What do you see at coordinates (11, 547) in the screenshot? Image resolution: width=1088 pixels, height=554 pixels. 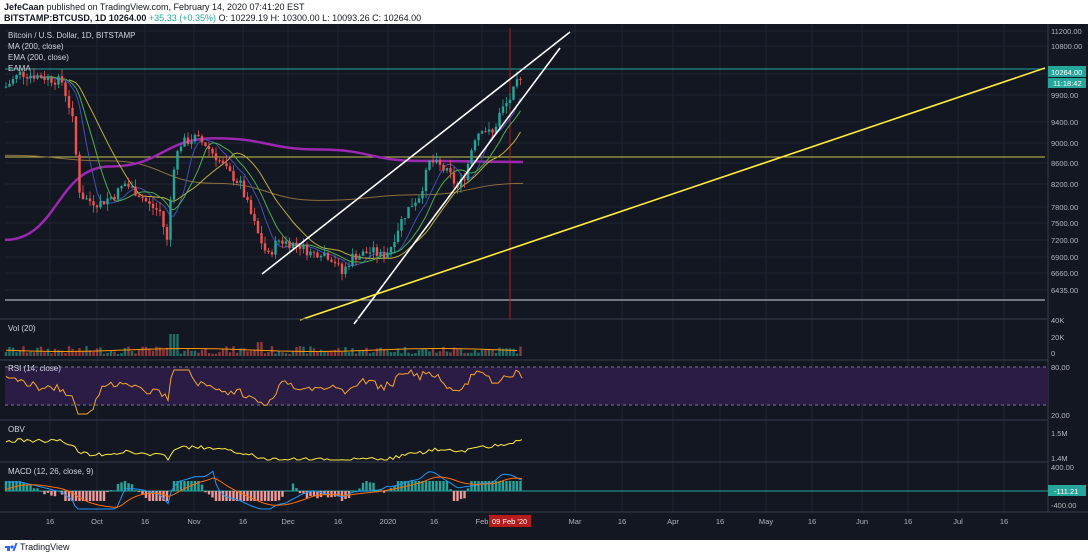 I see `tradingview-logo-icon` at bounding box center [11, 547].